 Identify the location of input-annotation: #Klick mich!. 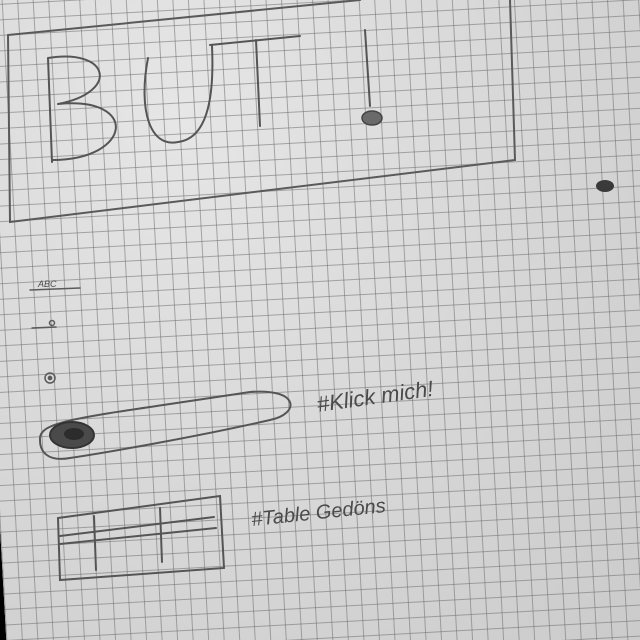
(375, 396).